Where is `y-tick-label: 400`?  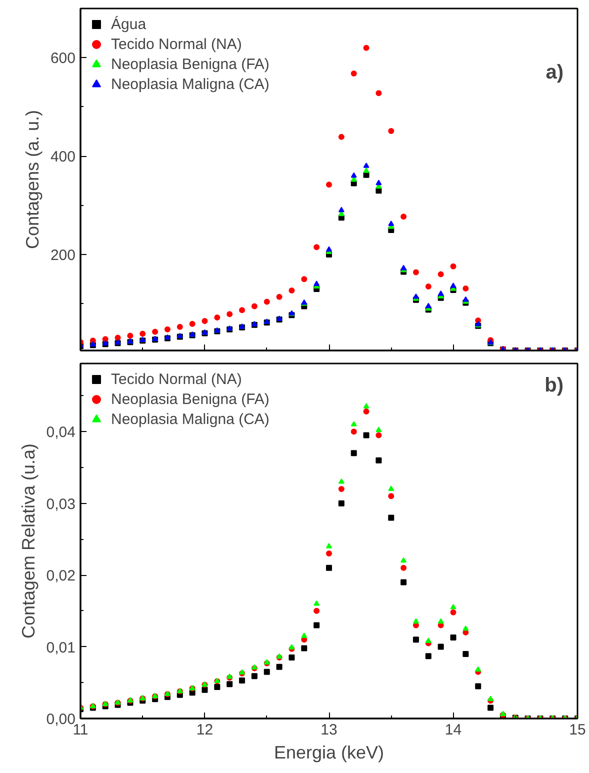 y-tick-label: 400 is located at coordinates (63, 157).